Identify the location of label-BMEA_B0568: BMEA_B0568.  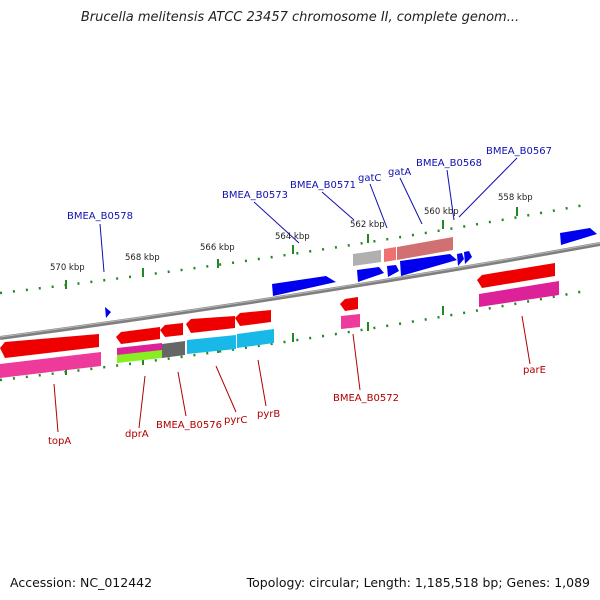
(449, 163).